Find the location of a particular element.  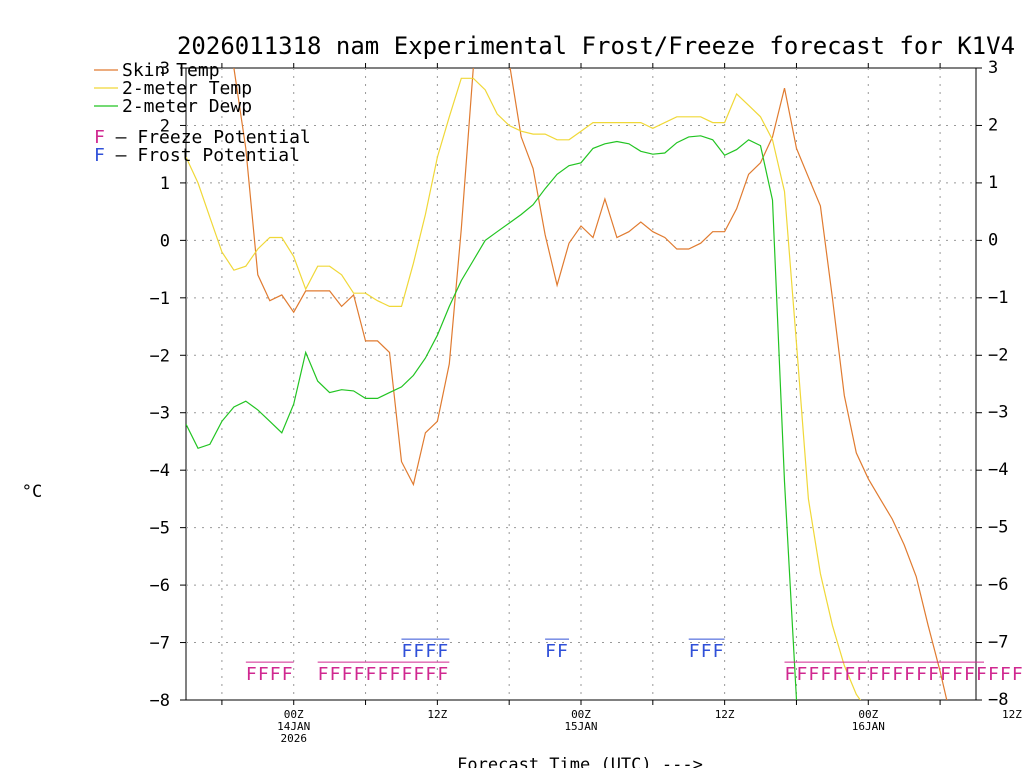

legend-label: 2-meter Dewp is located at coordinates (187, 106).